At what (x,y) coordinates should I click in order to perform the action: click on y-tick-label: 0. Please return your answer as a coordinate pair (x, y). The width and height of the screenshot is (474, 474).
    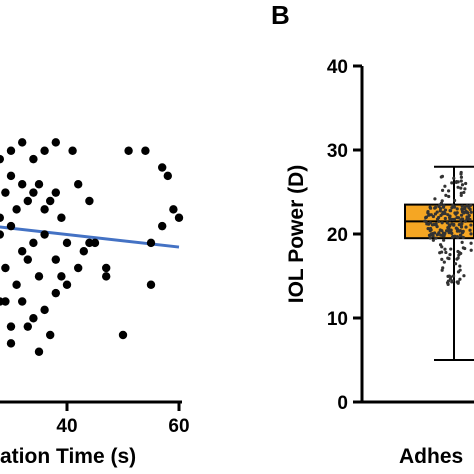
    Looking at the image, I should click on (342, 403).